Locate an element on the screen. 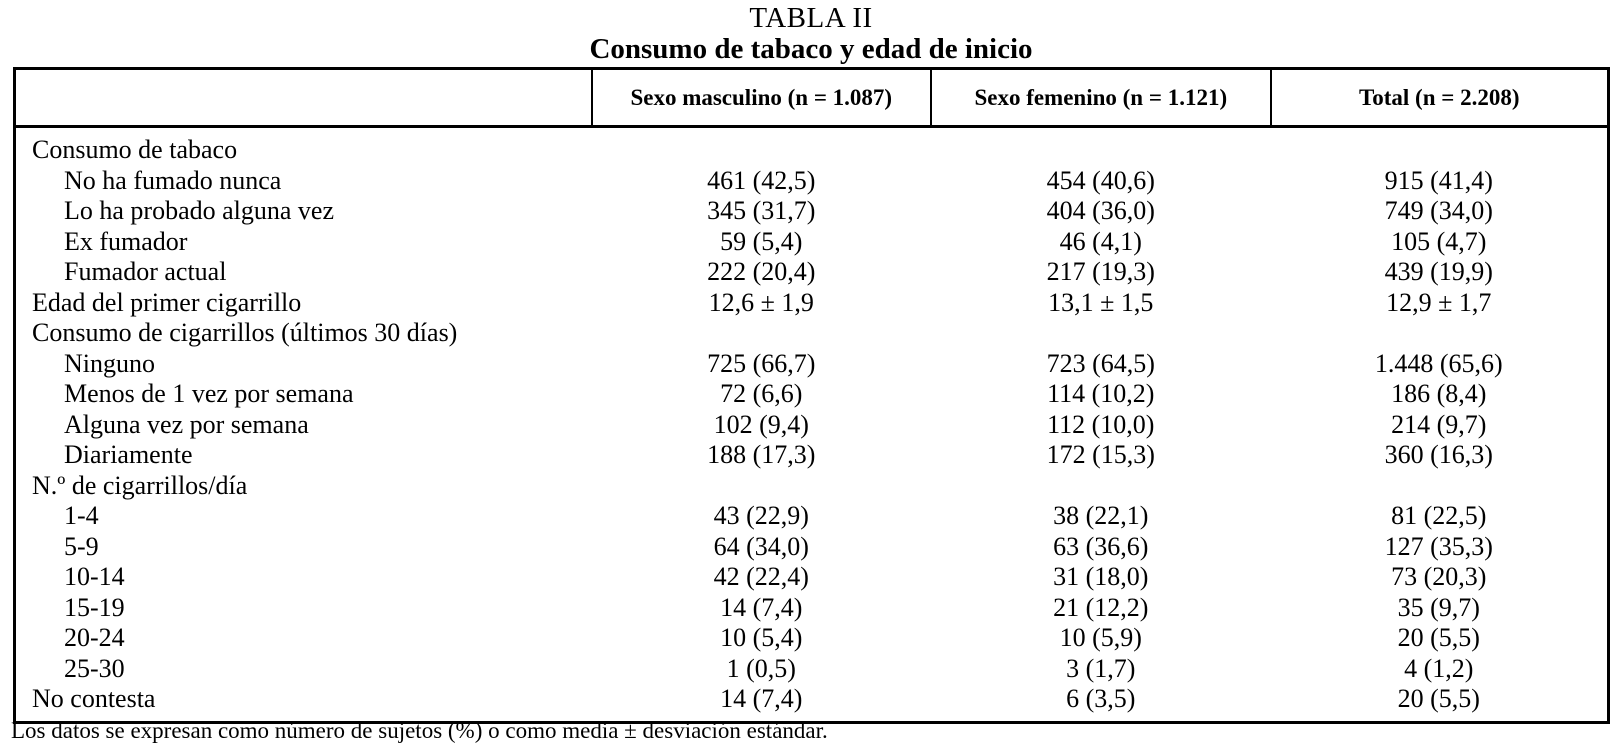 The image size is (1622, 752). row-label: Menos de 1 vez por semana is located at coordinates (209, 393).